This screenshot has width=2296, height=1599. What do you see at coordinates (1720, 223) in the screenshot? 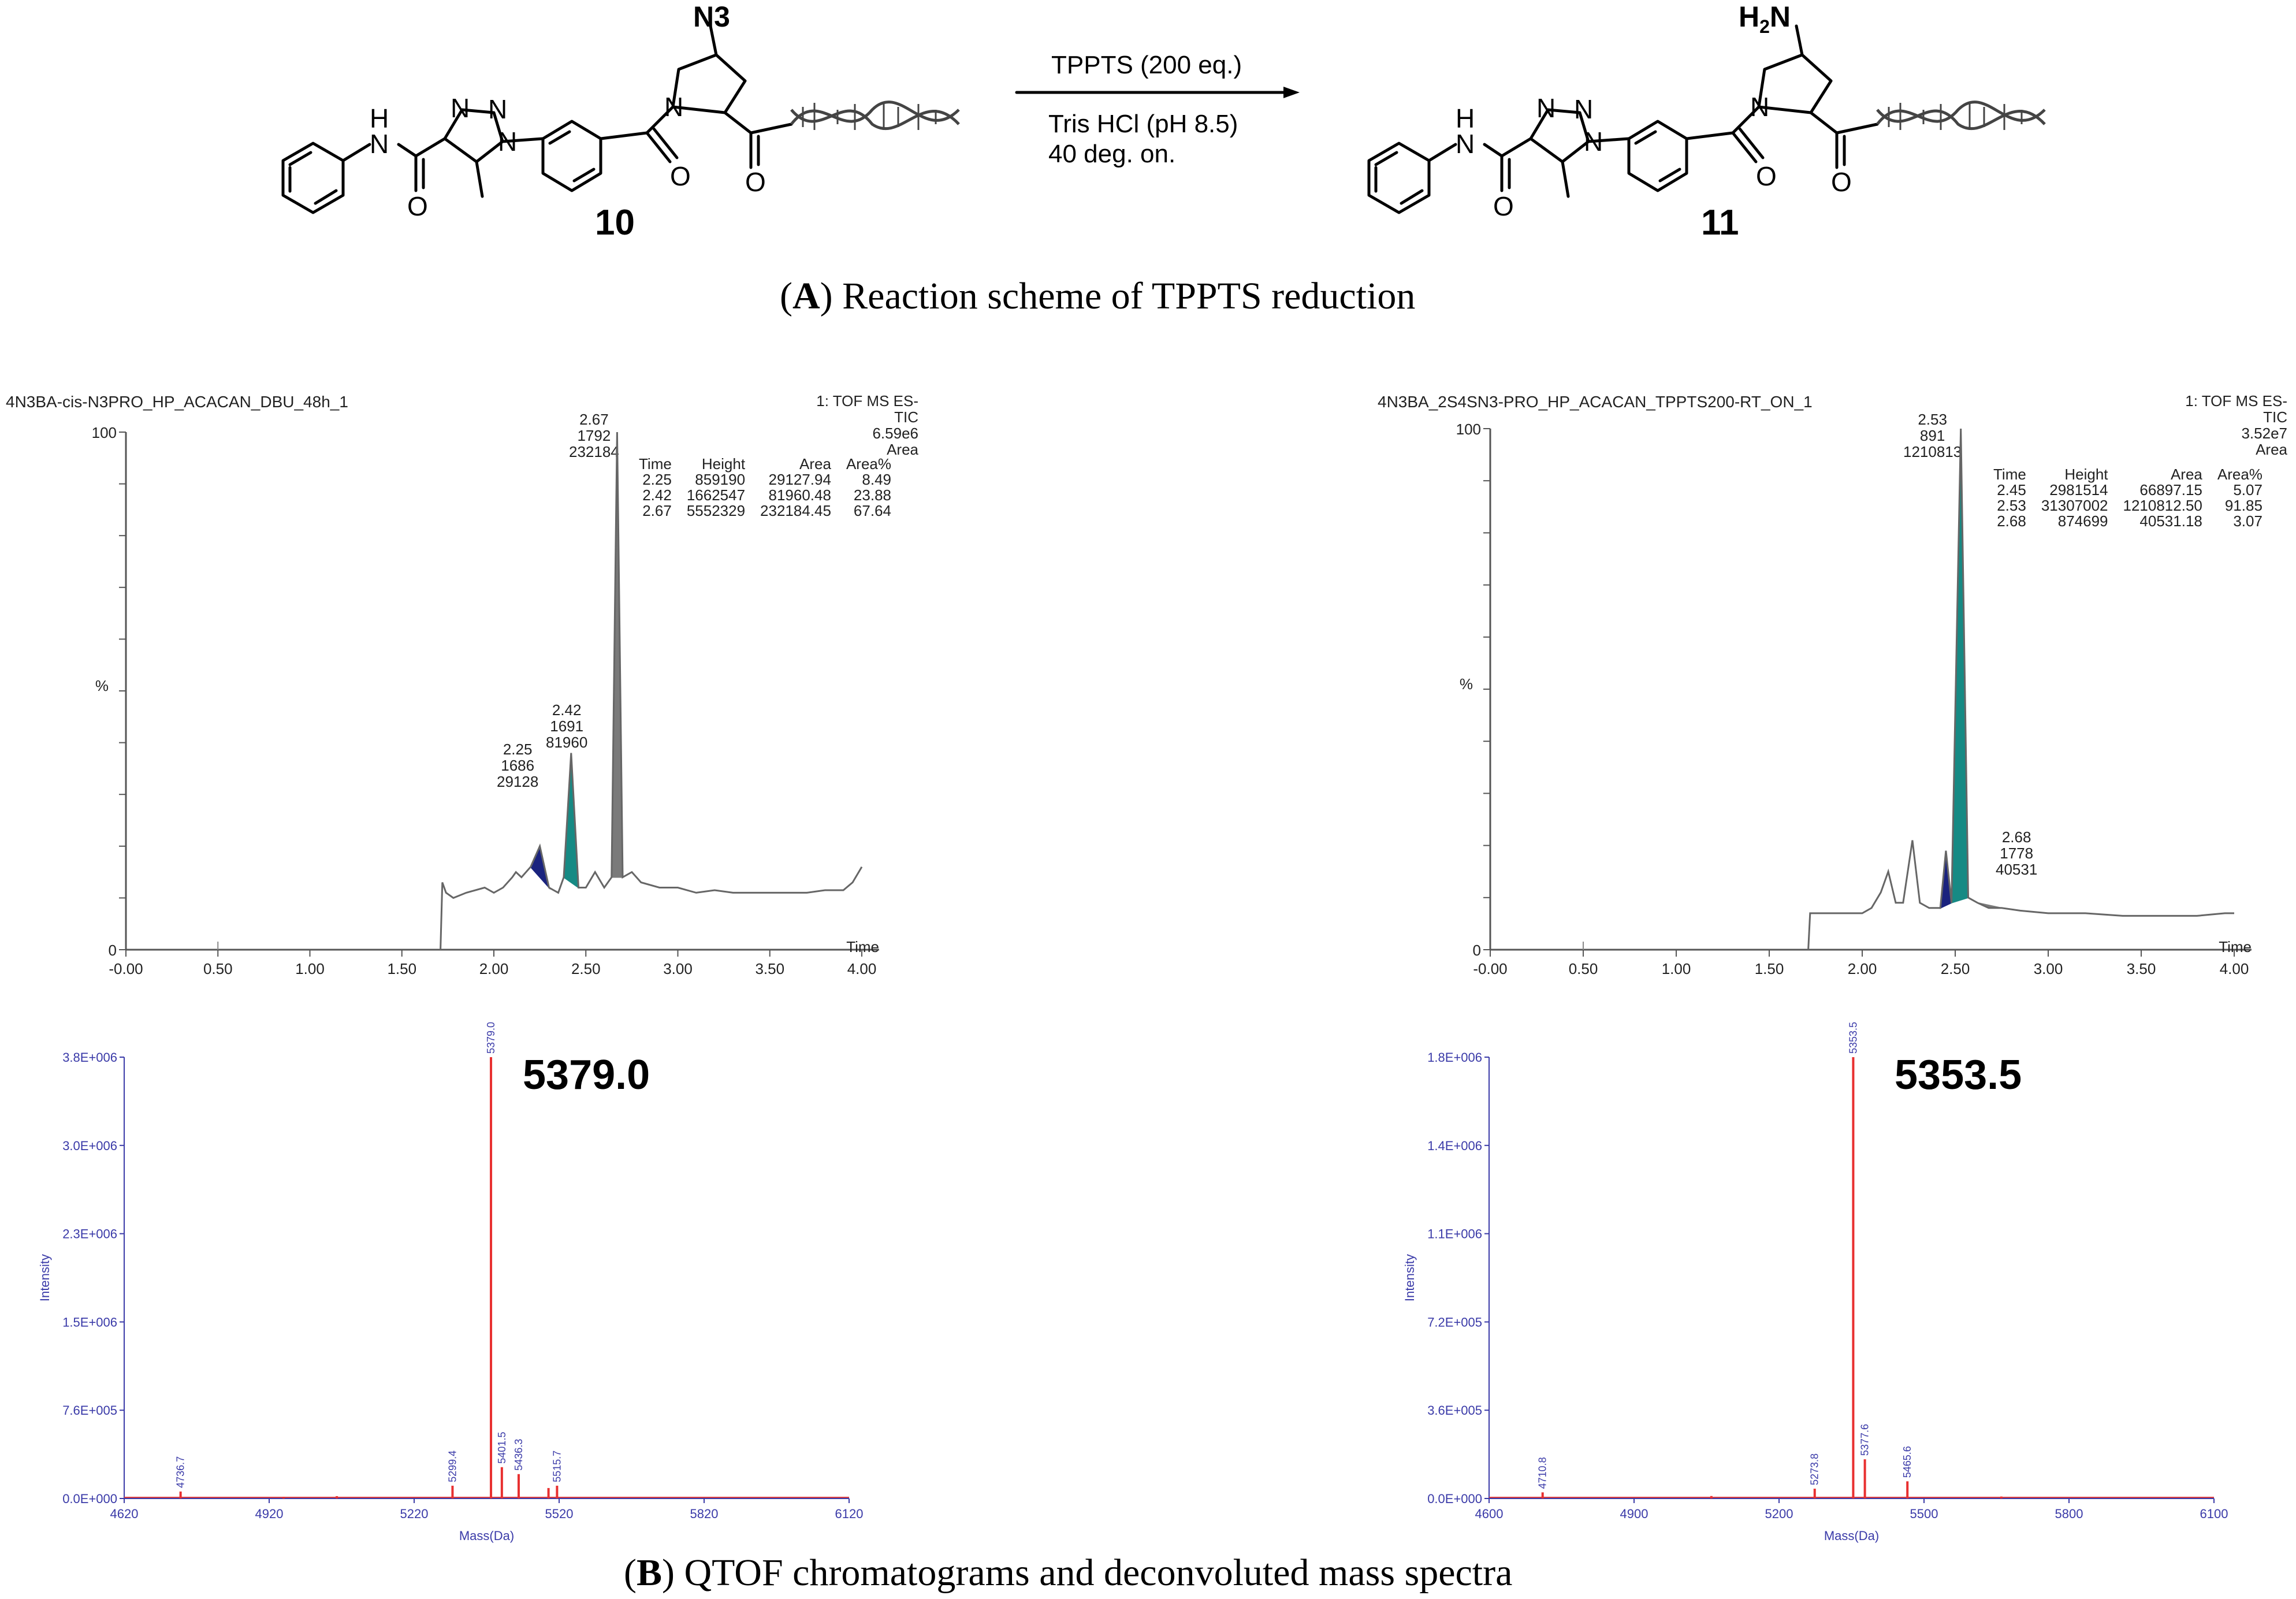
I see `compound-number-right: 11` at bounding box center [1720, 223].